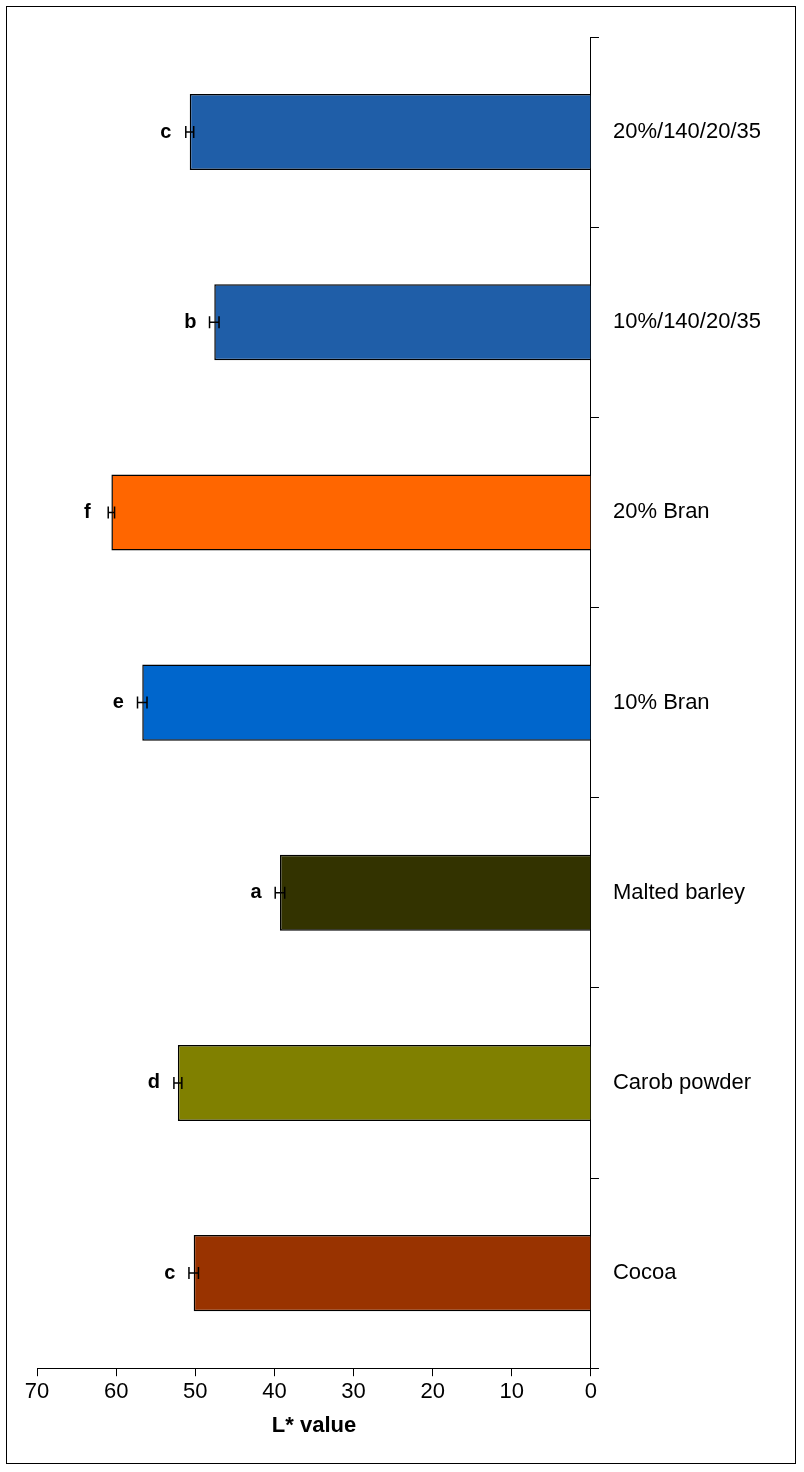 The width and height of the screenshot is (804, 1472). I want to click on x-tick-label: 70, so click(37, 1391).